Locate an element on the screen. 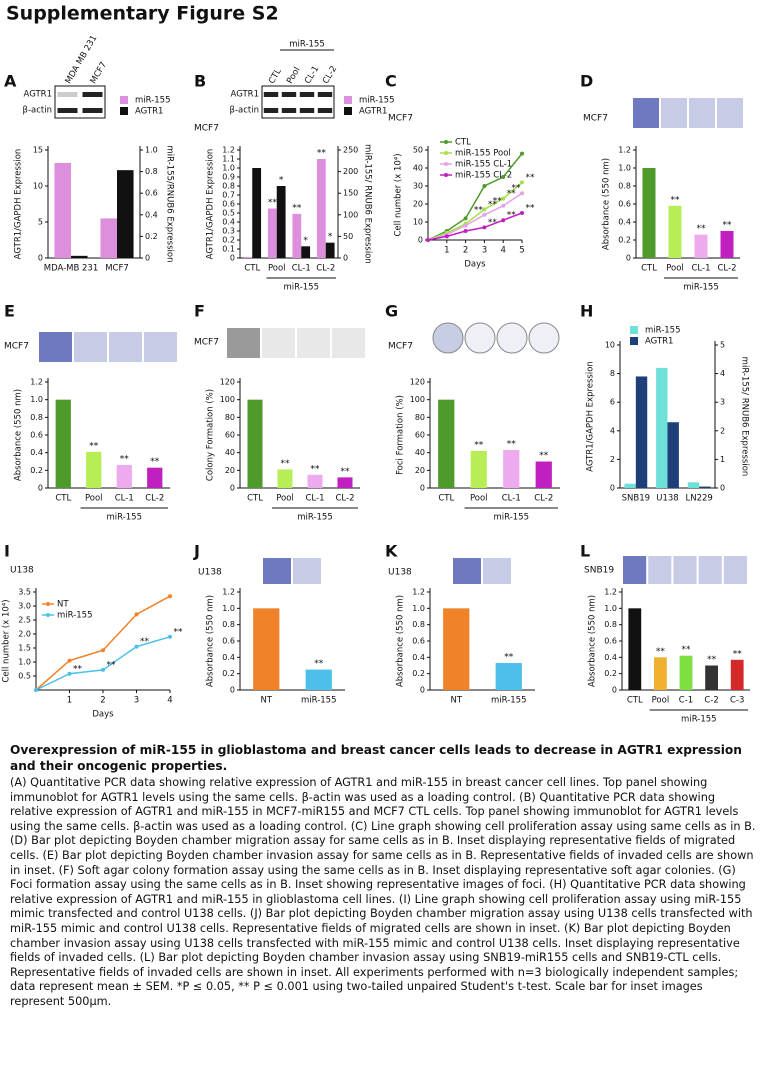 Image resolution: width=768 pixels, height=1091 pixels. panel-letter: G is located at coordinates (391, 311).